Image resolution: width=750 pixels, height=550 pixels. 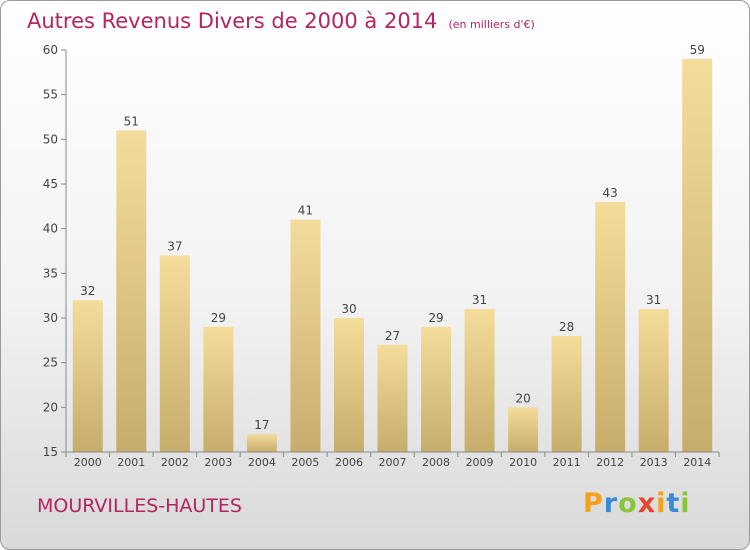 What do you see at coordinates (175, 462) in the screenshot?
I see `x-tick-label: 2002` at bounding box center [175, 462].